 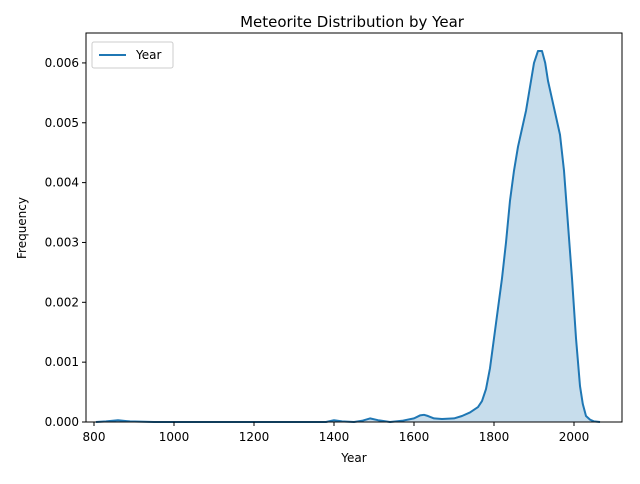 What do you see at coordinates (574, 437) in the screenshot?
I see `x-tick-label: 2000` at bounding box center [574, 437].